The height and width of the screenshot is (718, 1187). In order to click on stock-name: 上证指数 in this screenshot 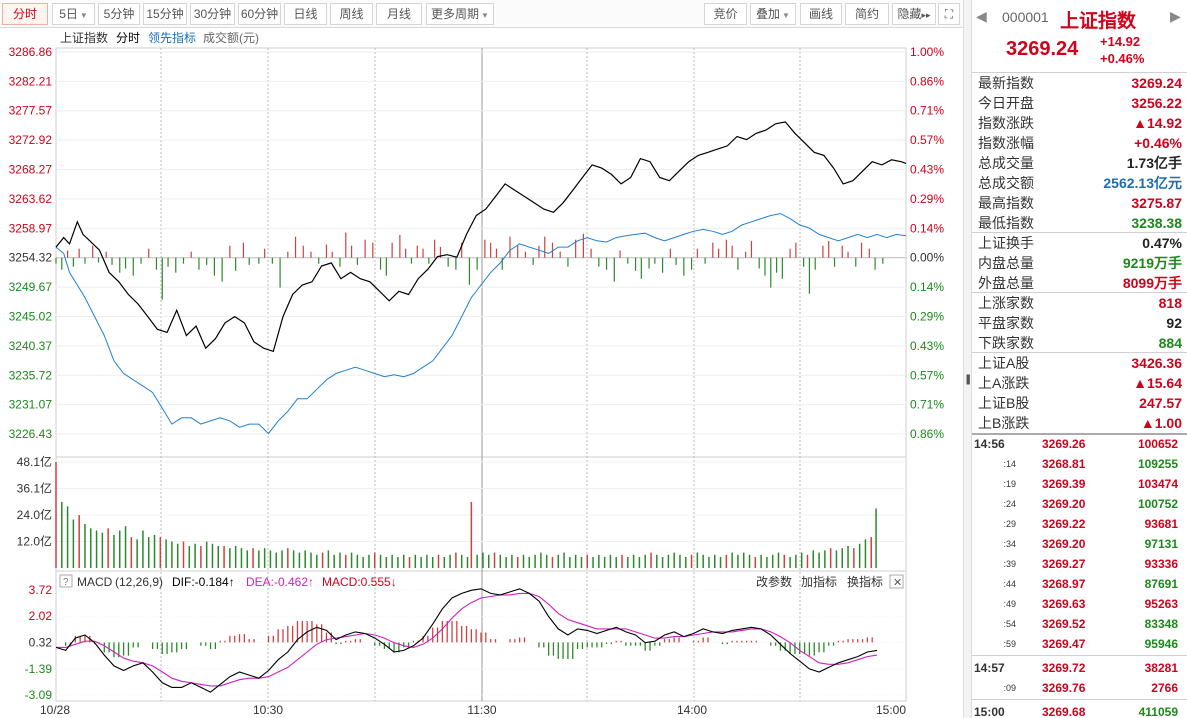, I will do `click(1098, 21)`.